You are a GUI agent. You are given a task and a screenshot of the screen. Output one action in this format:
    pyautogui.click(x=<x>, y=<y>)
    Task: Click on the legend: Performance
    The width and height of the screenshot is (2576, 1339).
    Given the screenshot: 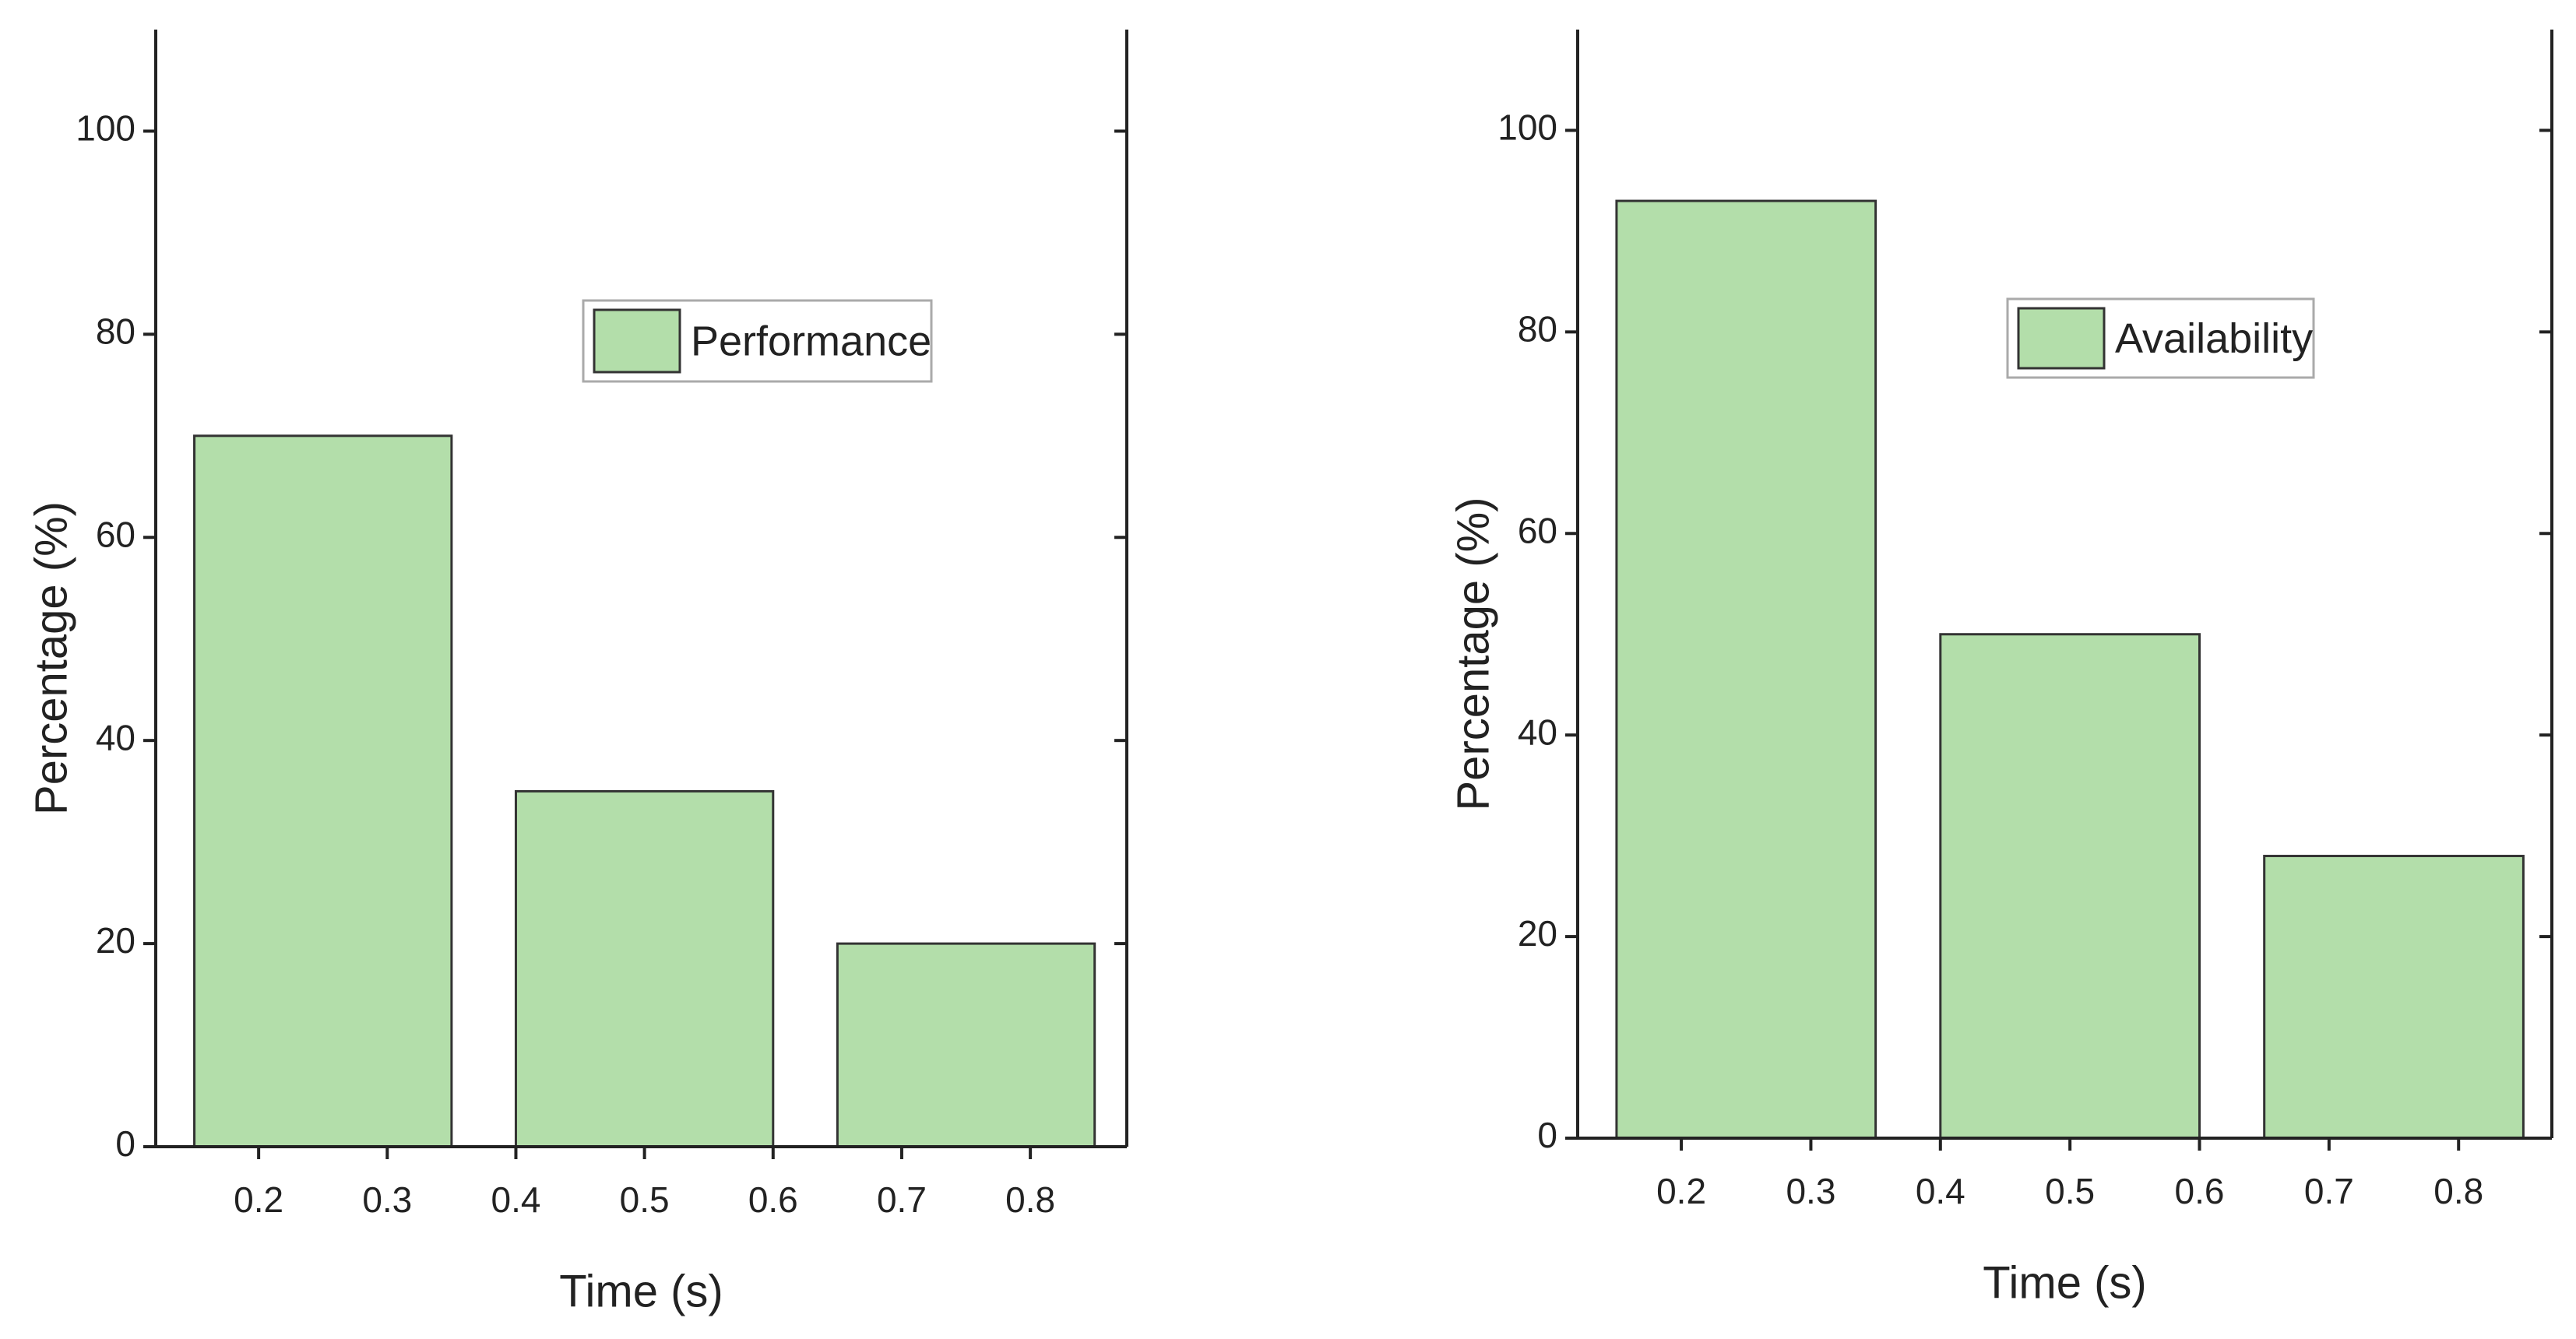 What is the action you would take?
    pyautogui.click(x=757, y=341)
    